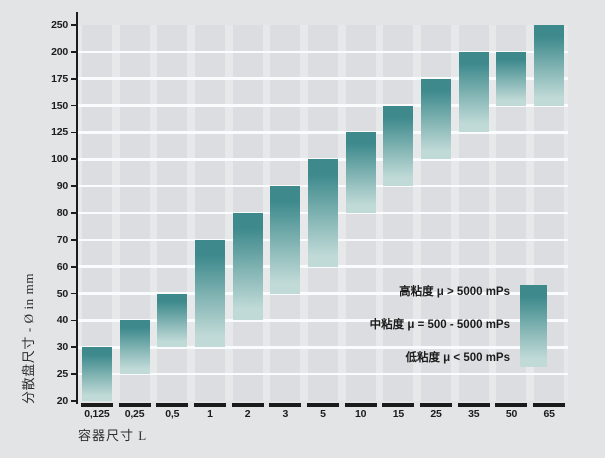 This screenshot has width=605, height=458. I want to click on y-tick-label: 20, so click(62, 401).